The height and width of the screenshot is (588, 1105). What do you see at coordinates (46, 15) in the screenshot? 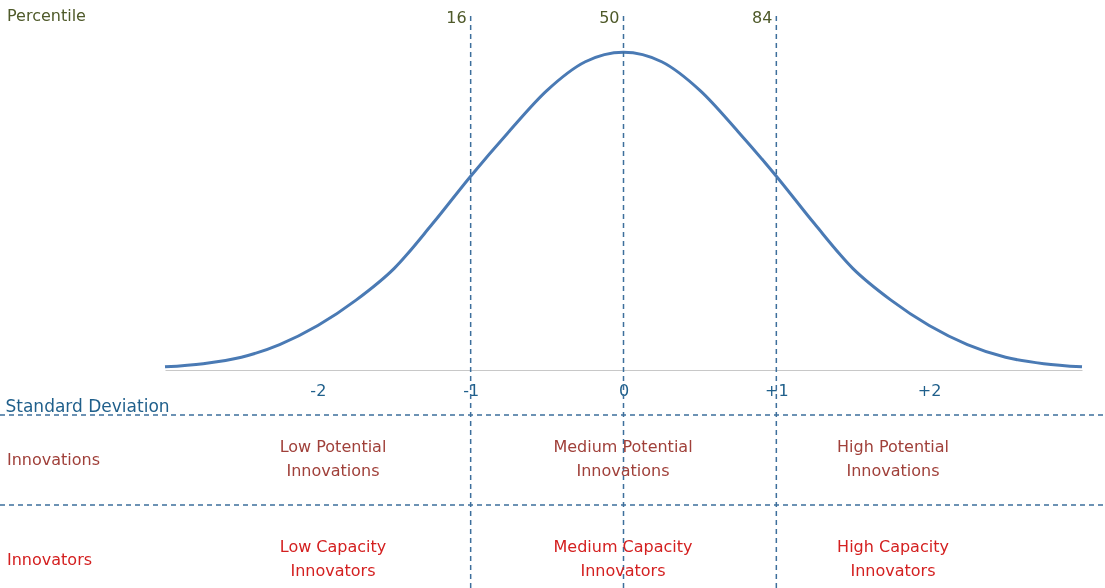
I see `text: Percentile` at bounding box center [46, 15].